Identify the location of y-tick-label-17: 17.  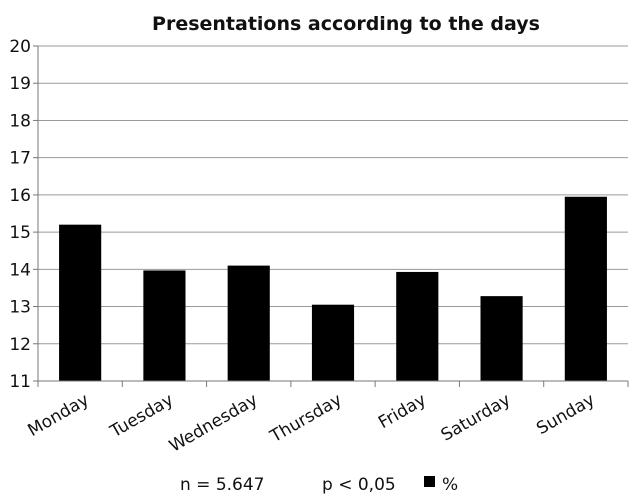
(20, 159).